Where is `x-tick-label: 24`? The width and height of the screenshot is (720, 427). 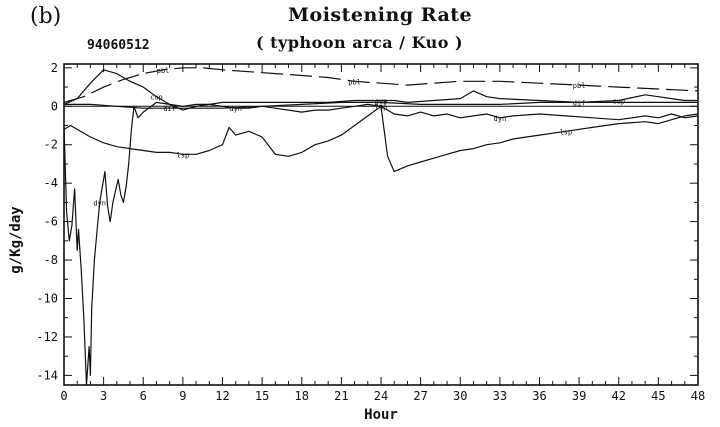
x-tick-label: 24 is located at coordinates (381, 396).